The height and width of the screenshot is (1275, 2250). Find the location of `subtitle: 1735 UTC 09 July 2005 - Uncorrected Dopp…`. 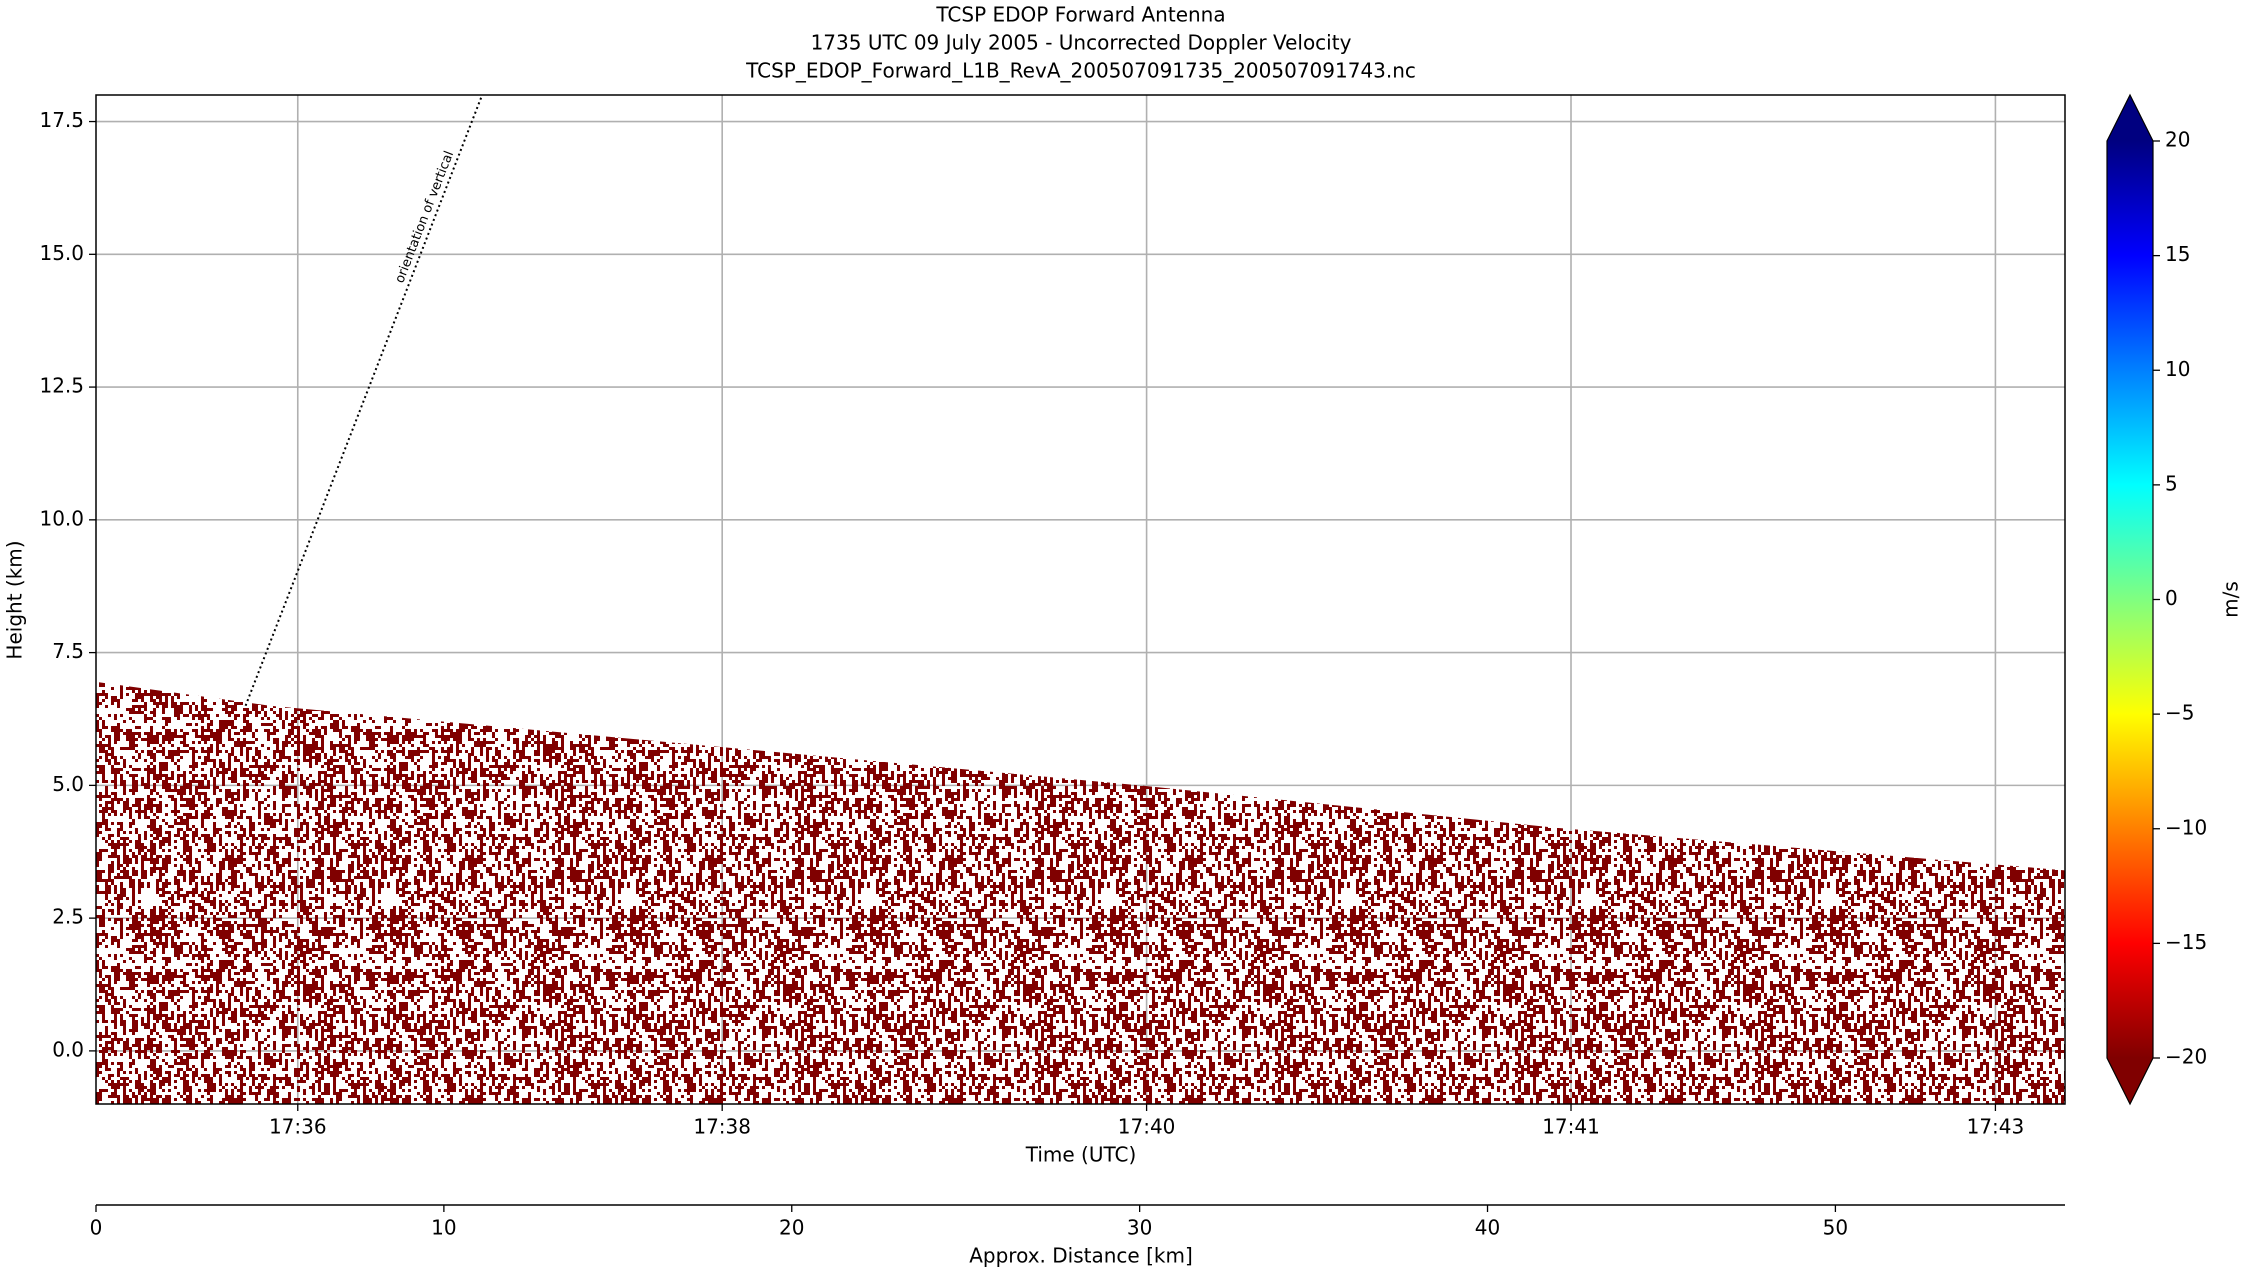

subtitle: 1735 UTC 09 July 2005 - Uncorrected Dopp… is located at coordinates (1081, 43).